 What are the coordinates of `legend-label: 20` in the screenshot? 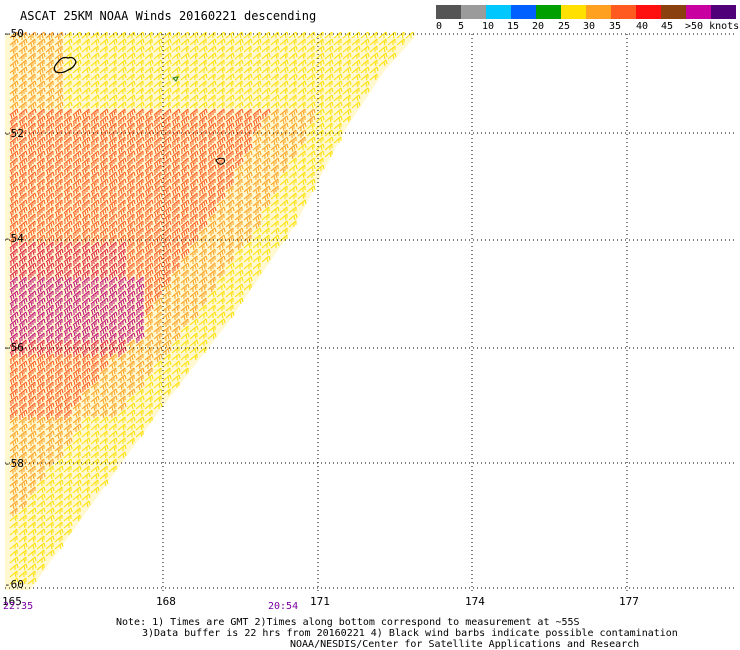 It's located at (538, 26).